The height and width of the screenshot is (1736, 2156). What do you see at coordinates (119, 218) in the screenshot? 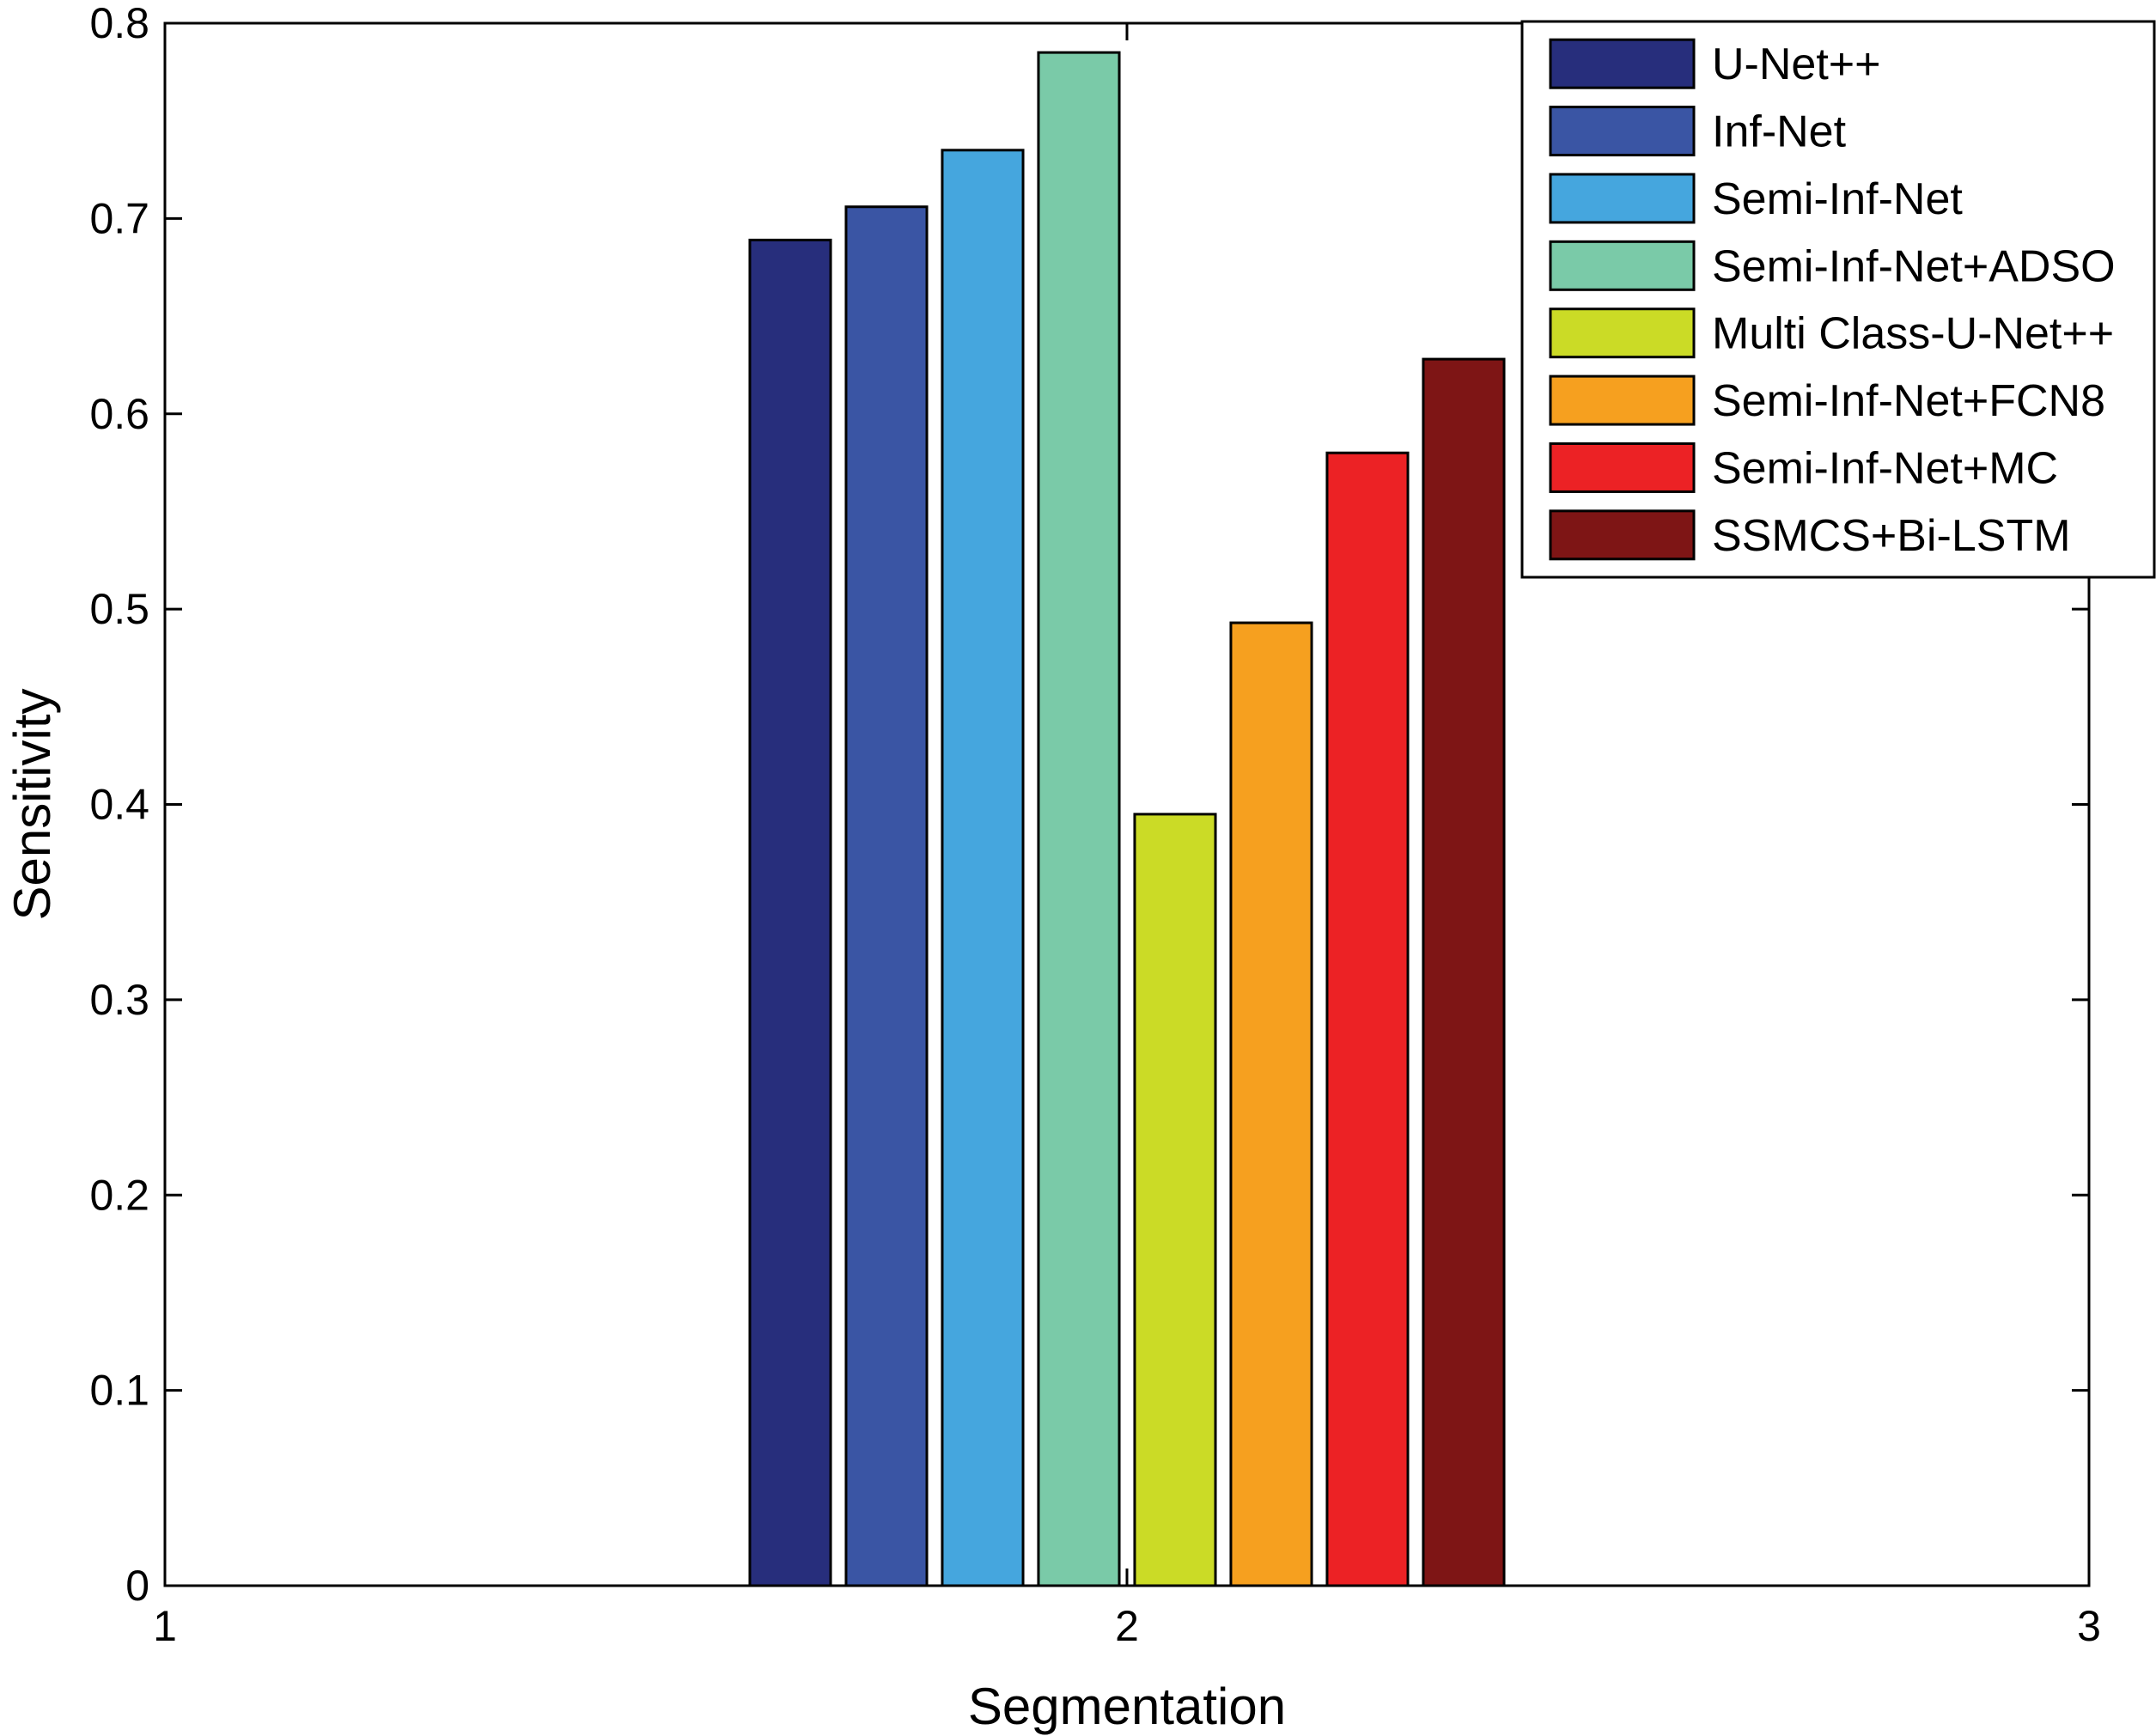
I see `y-tick-label: 0.7` at bounding box center [119, 218].